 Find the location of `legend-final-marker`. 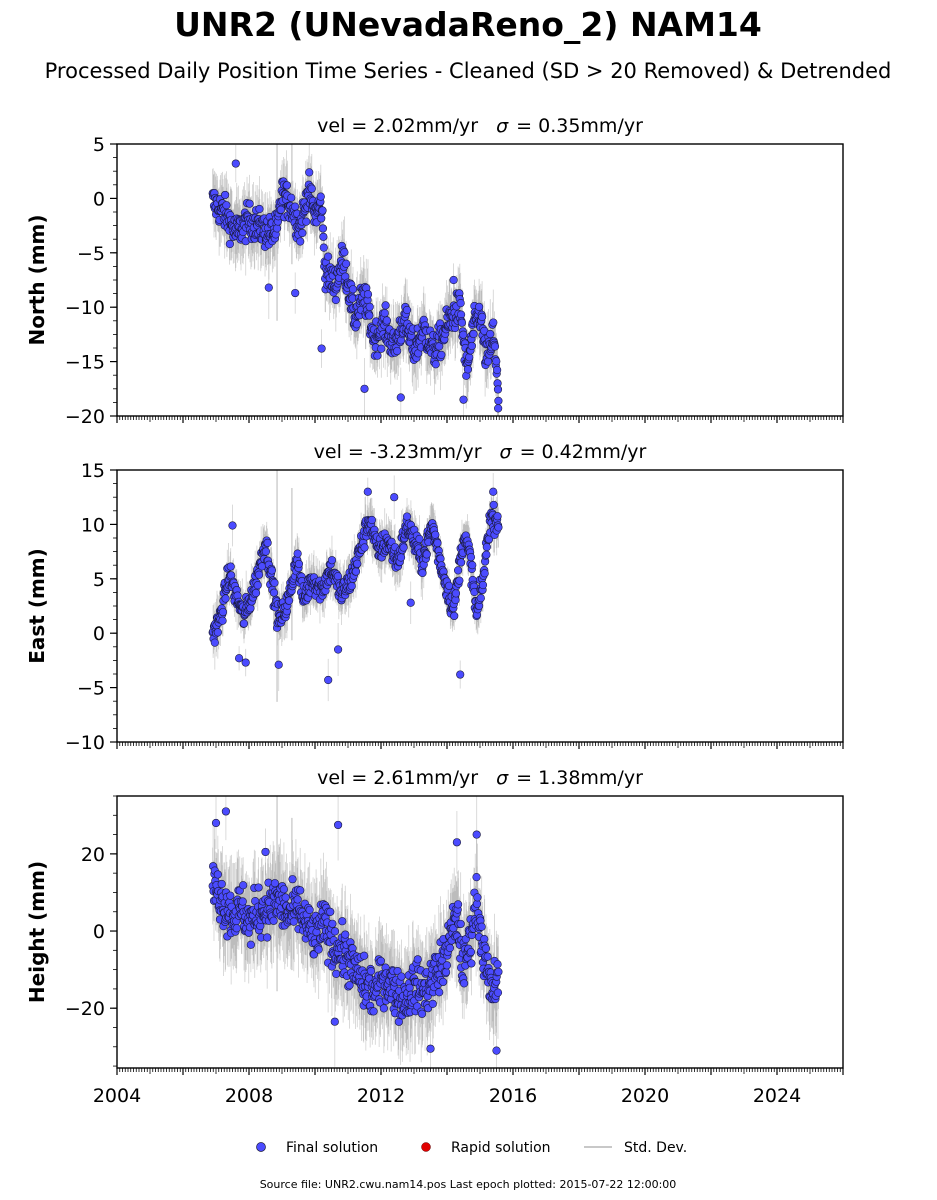

legend-final-marker is located at coordinates (261, 1147).